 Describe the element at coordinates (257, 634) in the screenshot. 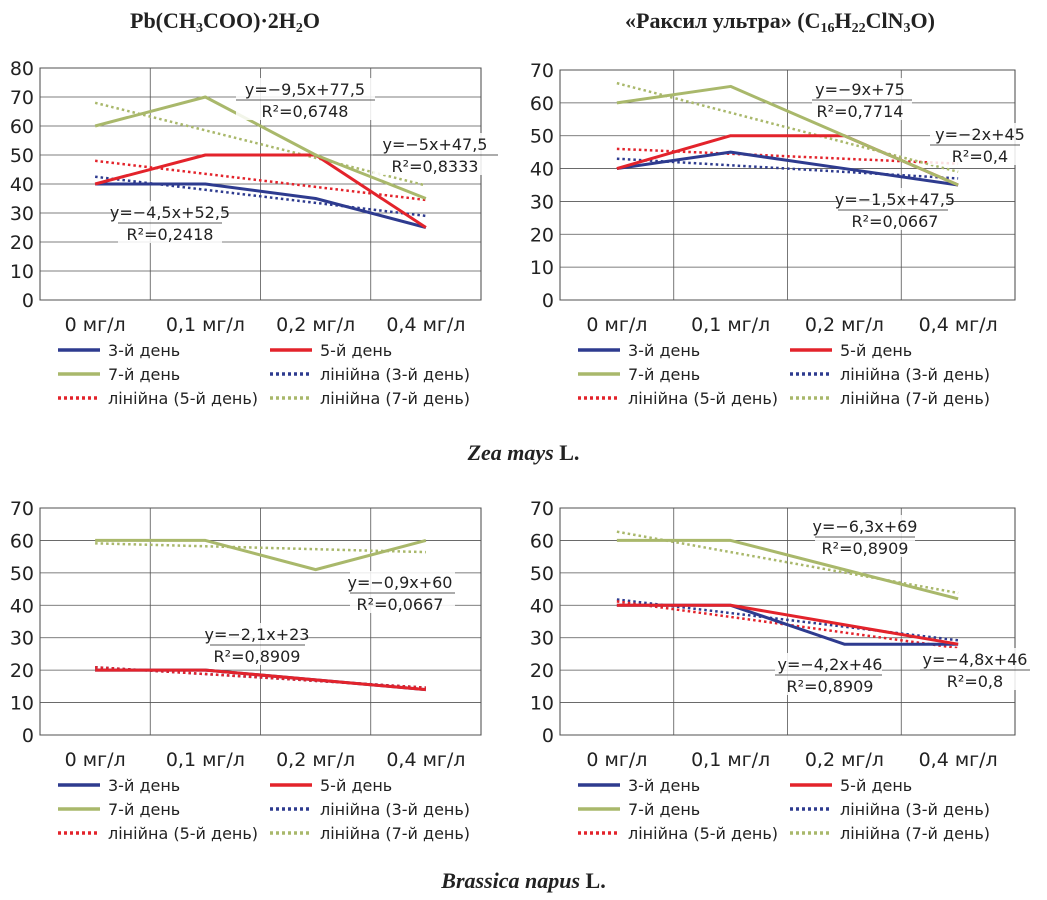

I see `trendline-equation: y=−2,1x+23` at that location.